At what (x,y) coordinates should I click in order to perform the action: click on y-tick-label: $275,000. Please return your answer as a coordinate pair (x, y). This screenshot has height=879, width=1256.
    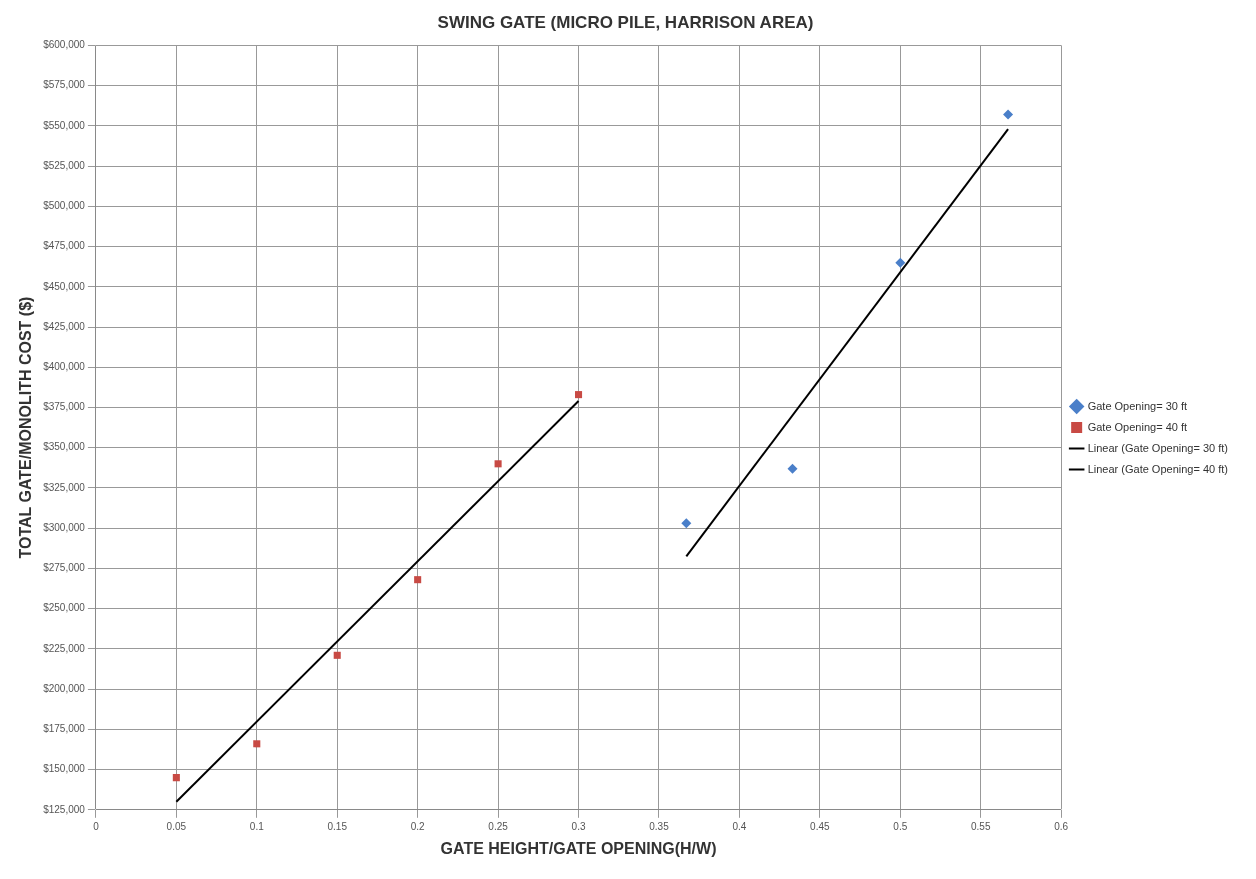
    Looking at the image, I should click on (64, 568).